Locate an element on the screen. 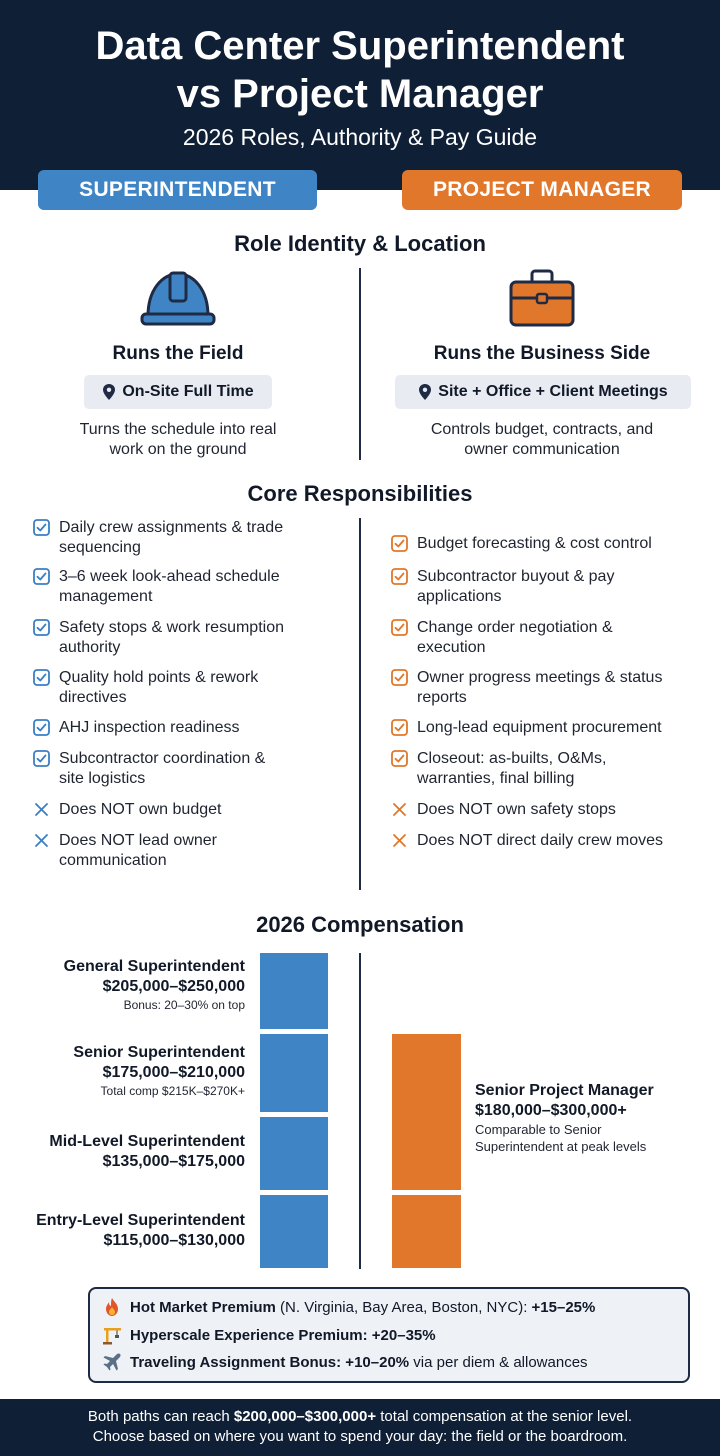 Image resolution: width=720 pixels, height=1456 pixels. core-responsibilities-title: Core Responsibilities is located at coordinates (360, 493).